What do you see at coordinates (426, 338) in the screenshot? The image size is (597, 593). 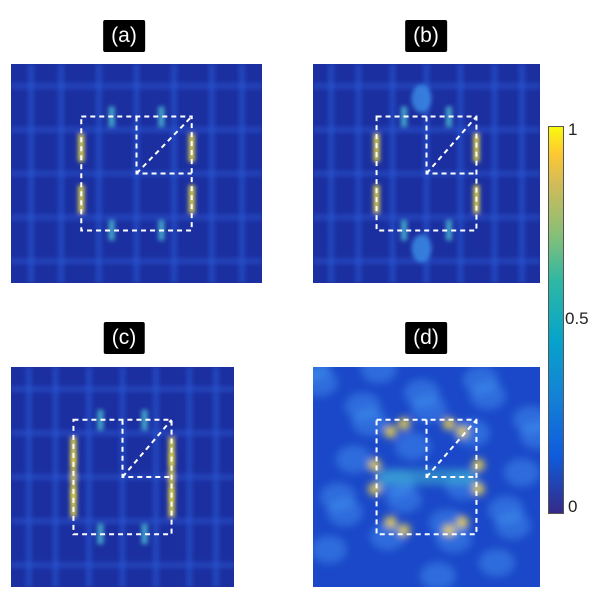 I see `panel-label-d: (d)` at bounding box center [426, 338].